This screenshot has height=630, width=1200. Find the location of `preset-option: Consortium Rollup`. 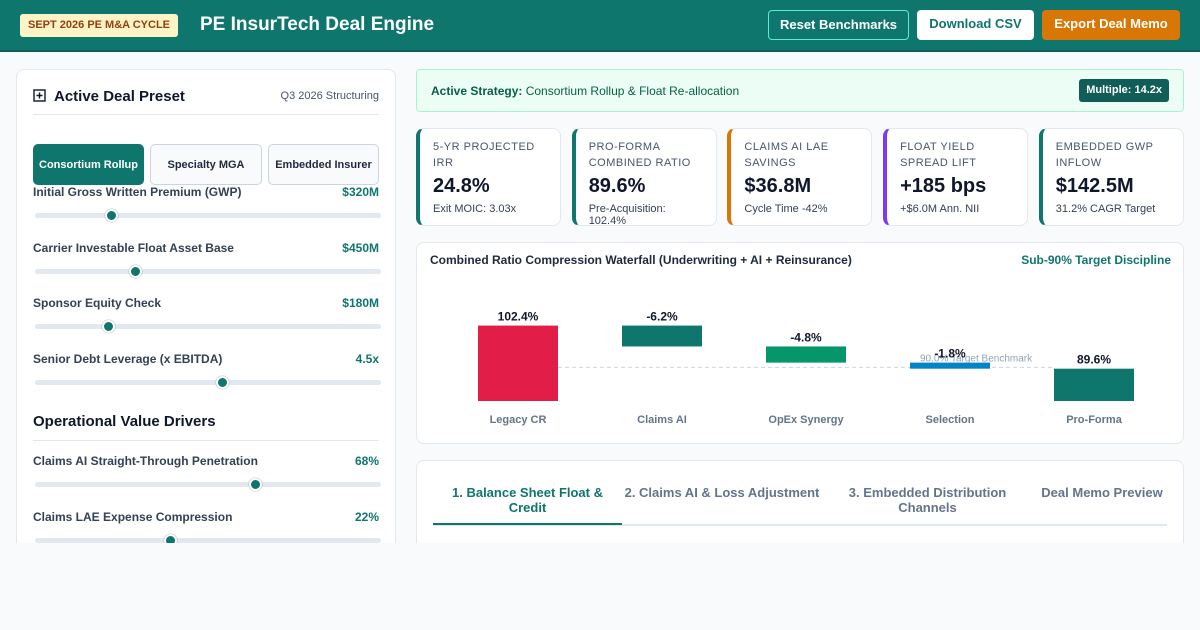

preset-option: Consortium Rollup is located at coordinates (88, 164).